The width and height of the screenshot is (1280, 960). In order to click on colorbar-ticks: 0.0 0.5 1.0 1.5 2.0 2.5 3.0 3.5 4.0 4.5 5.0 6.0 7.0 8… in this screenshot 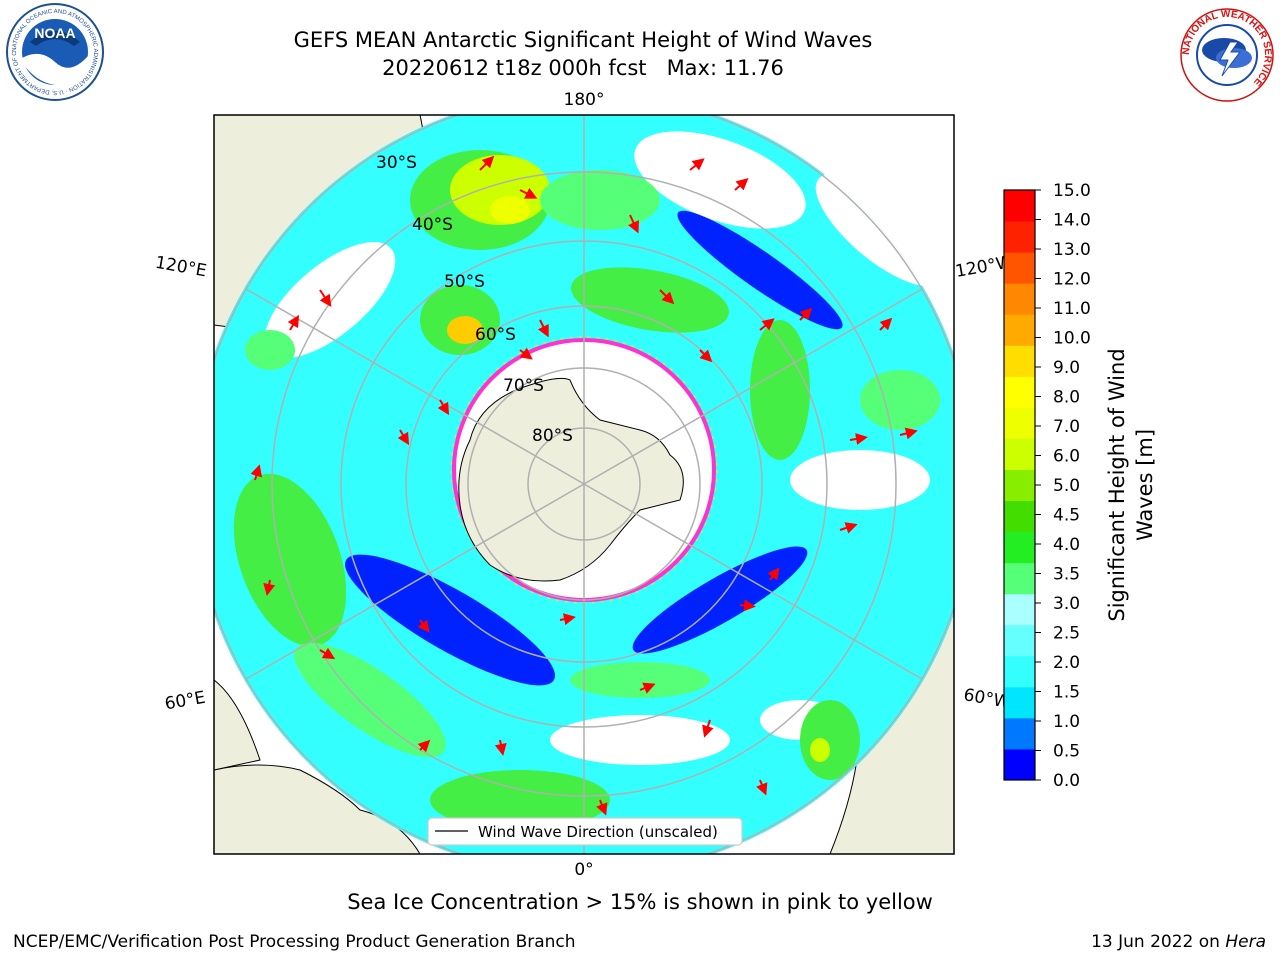, I will do `click(1063, 486)`.